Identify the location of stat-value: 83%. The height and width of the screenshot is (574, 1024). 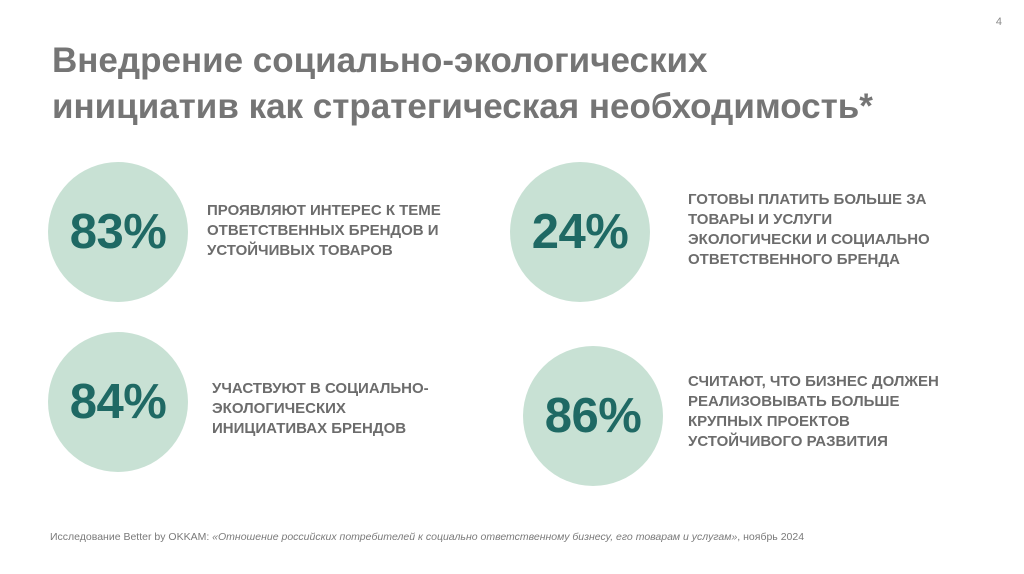
(118, 232).